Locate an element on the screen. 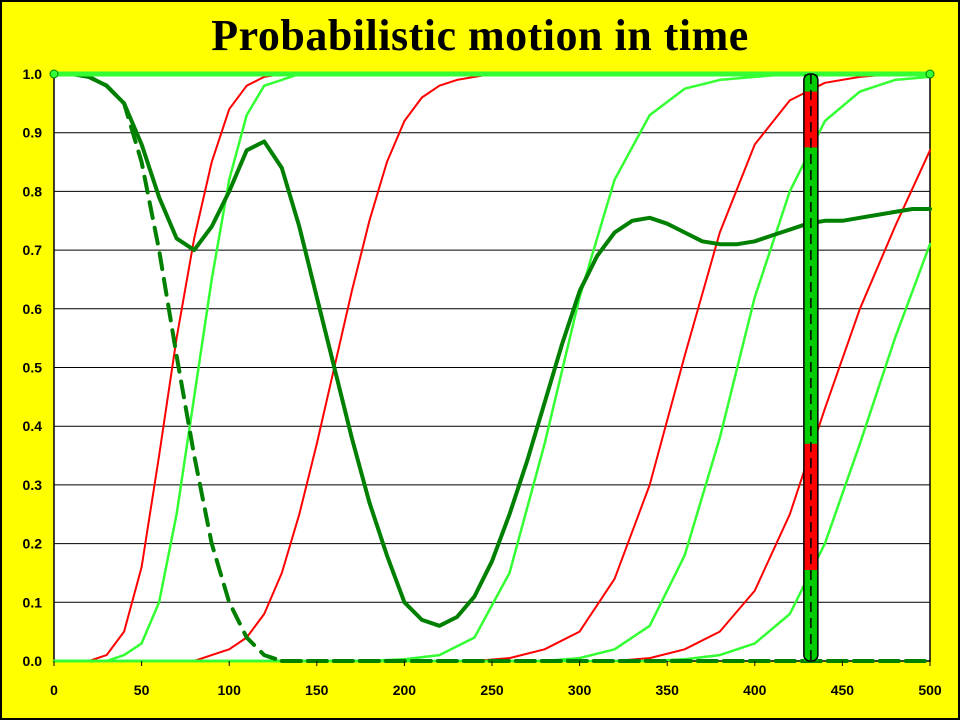 Image resolution: width=960 pixels, height=720 pixels. y-axis-ticks: 0.0 0.1 0.2 0.3 0.4 0.5 0.6 0.7 0.8 0.9 1.0 is located at coordinates (33, 367).